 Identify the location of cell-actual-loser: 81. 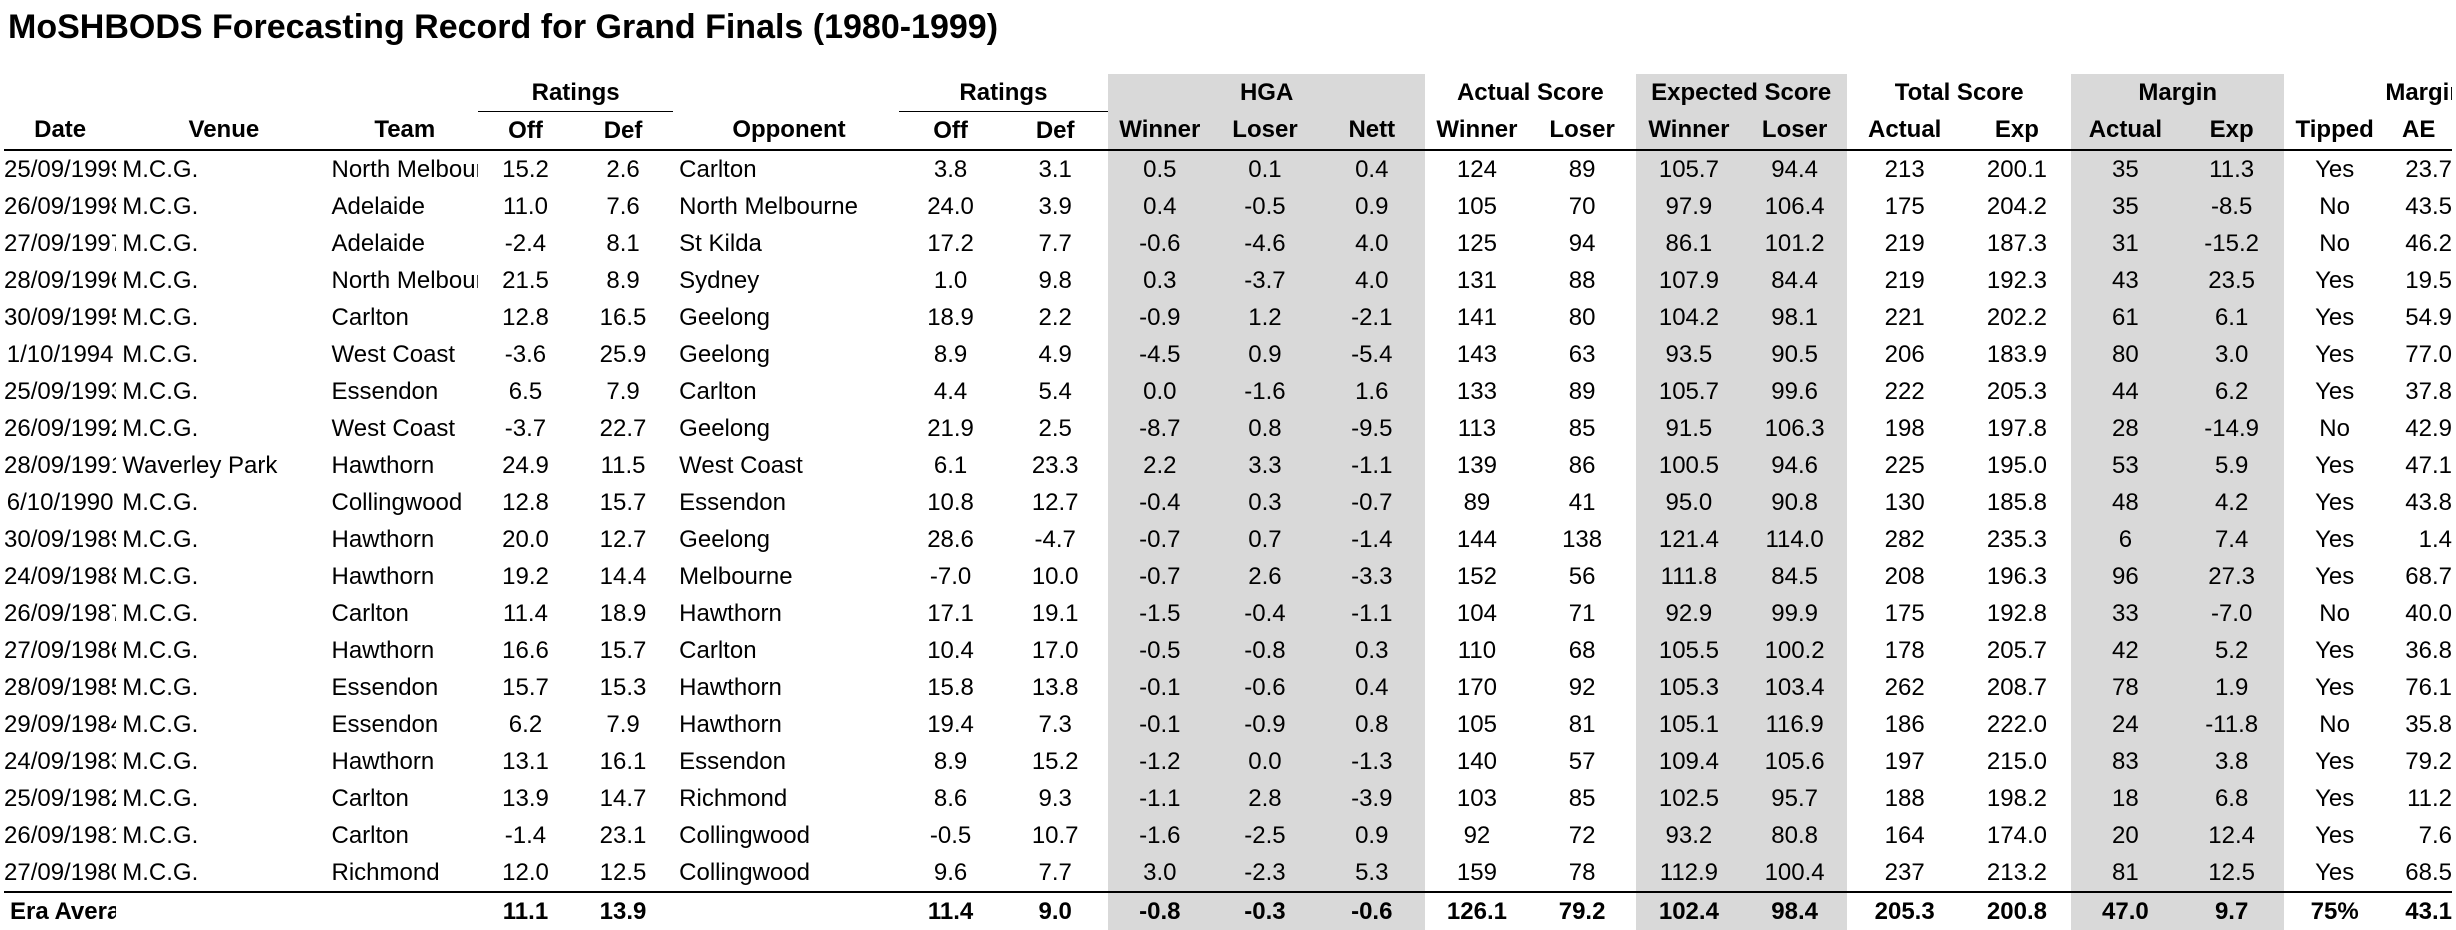
(1582, 724).